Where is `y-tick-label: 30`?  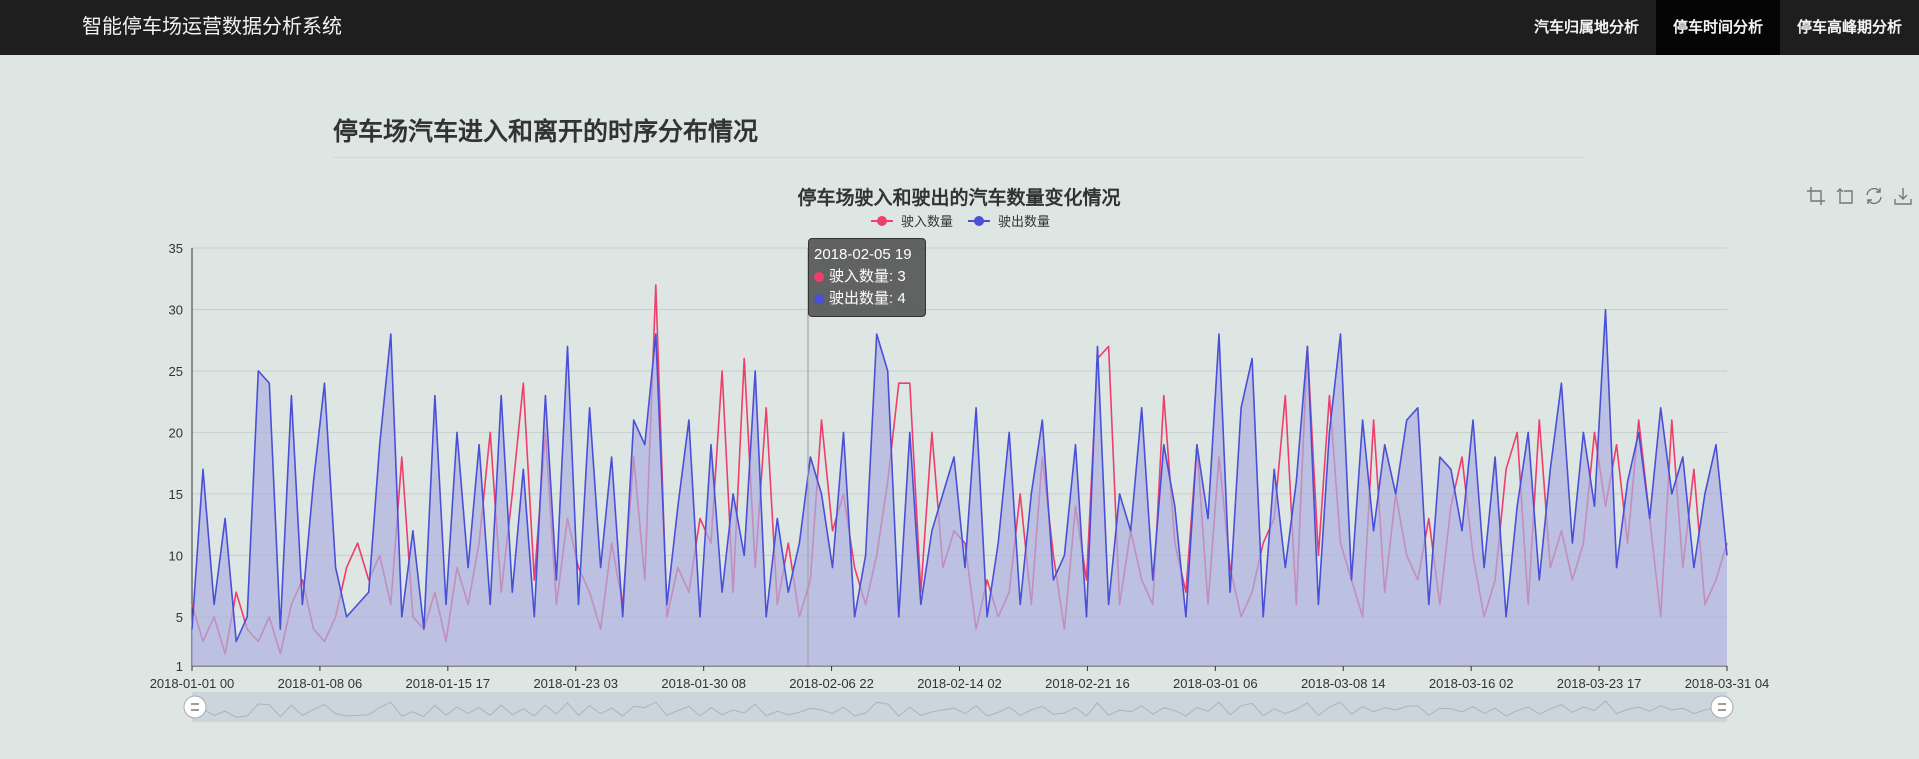 y-tick-label: 30 is located at coordinates (176, 309).